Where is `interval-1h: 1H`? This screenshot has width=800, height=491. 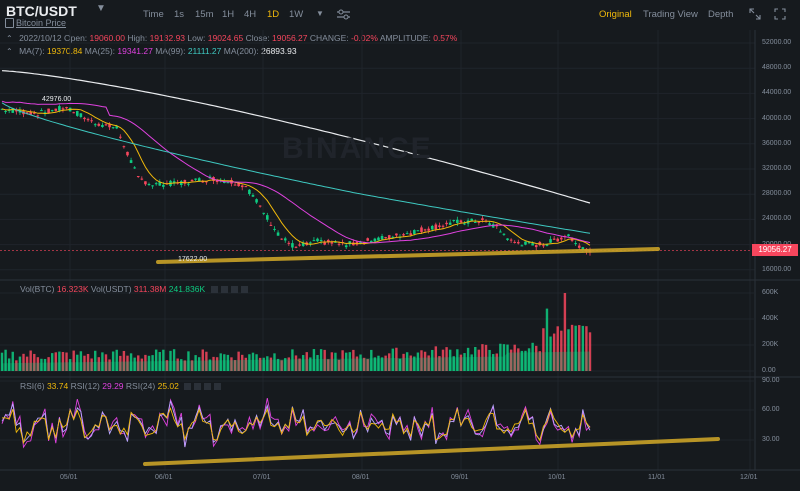
interval-1h: 1H is located at coordinates (228, 14).